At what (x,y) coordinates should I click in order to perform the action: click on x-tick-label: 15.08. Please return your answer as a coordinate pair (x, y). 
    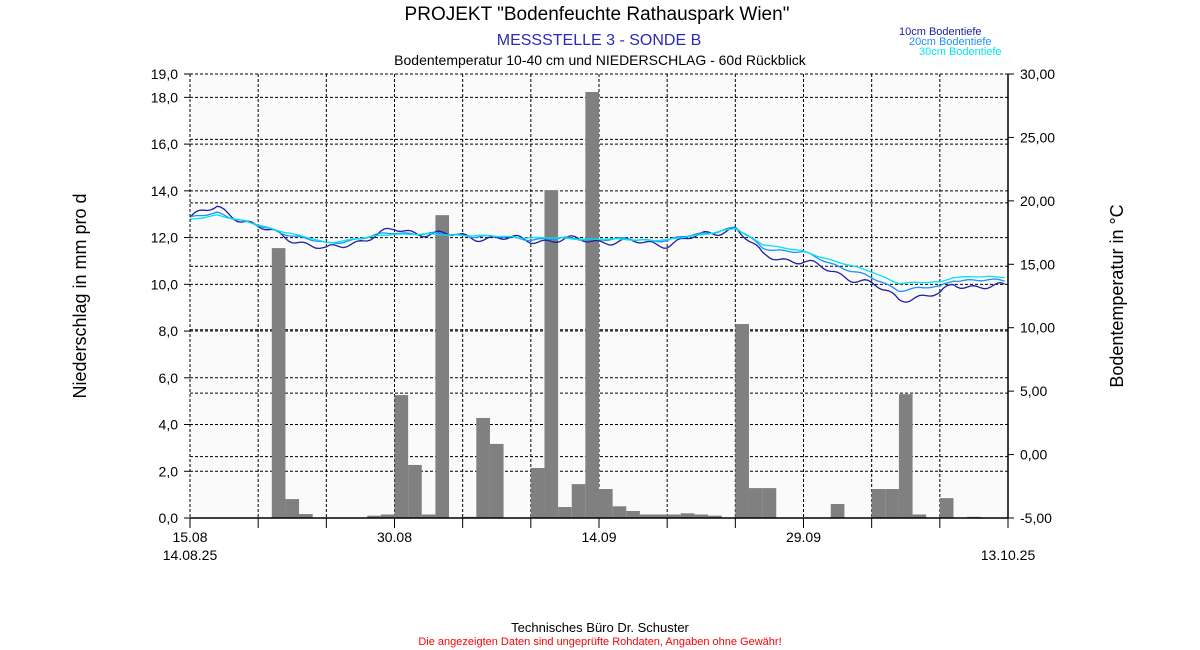
    Looking at the image, I should click on (189, 537).